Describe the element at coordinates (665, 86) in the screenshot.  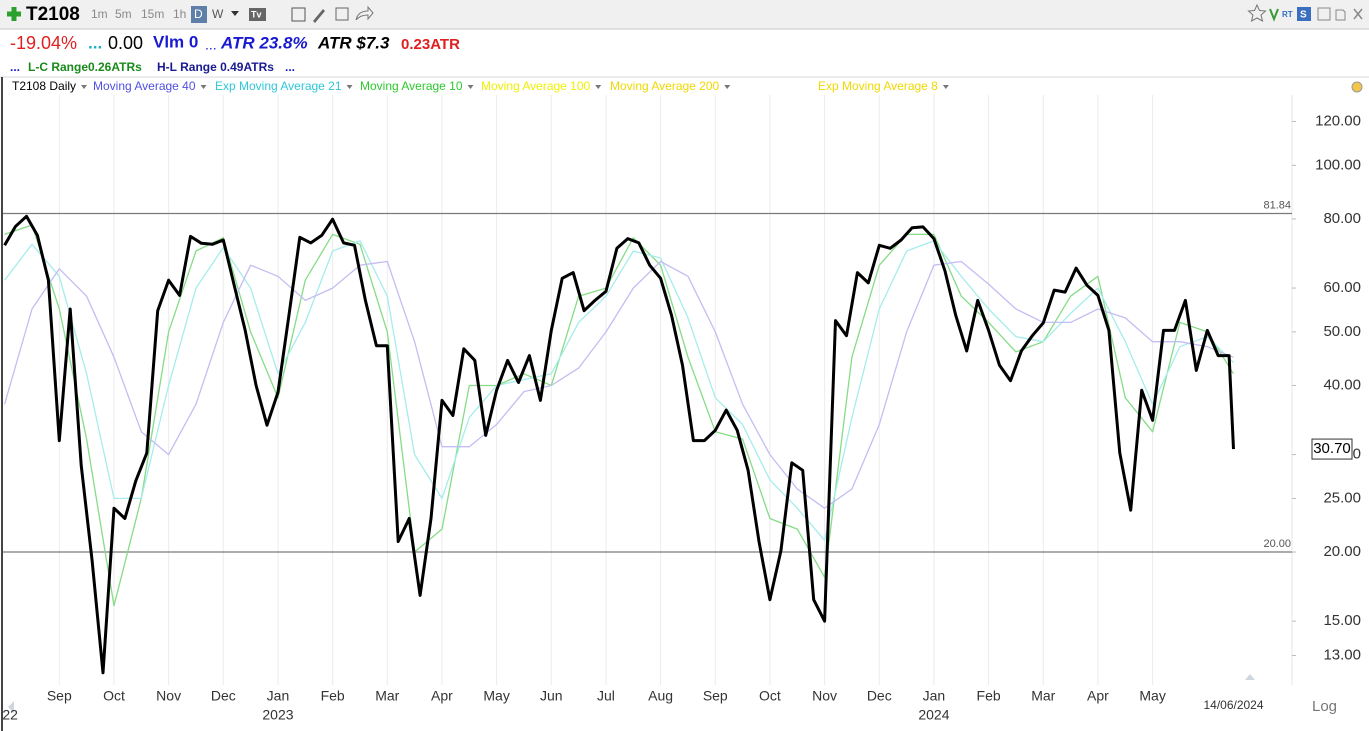
I see `legend-entry: Moving Average 200` at that location.